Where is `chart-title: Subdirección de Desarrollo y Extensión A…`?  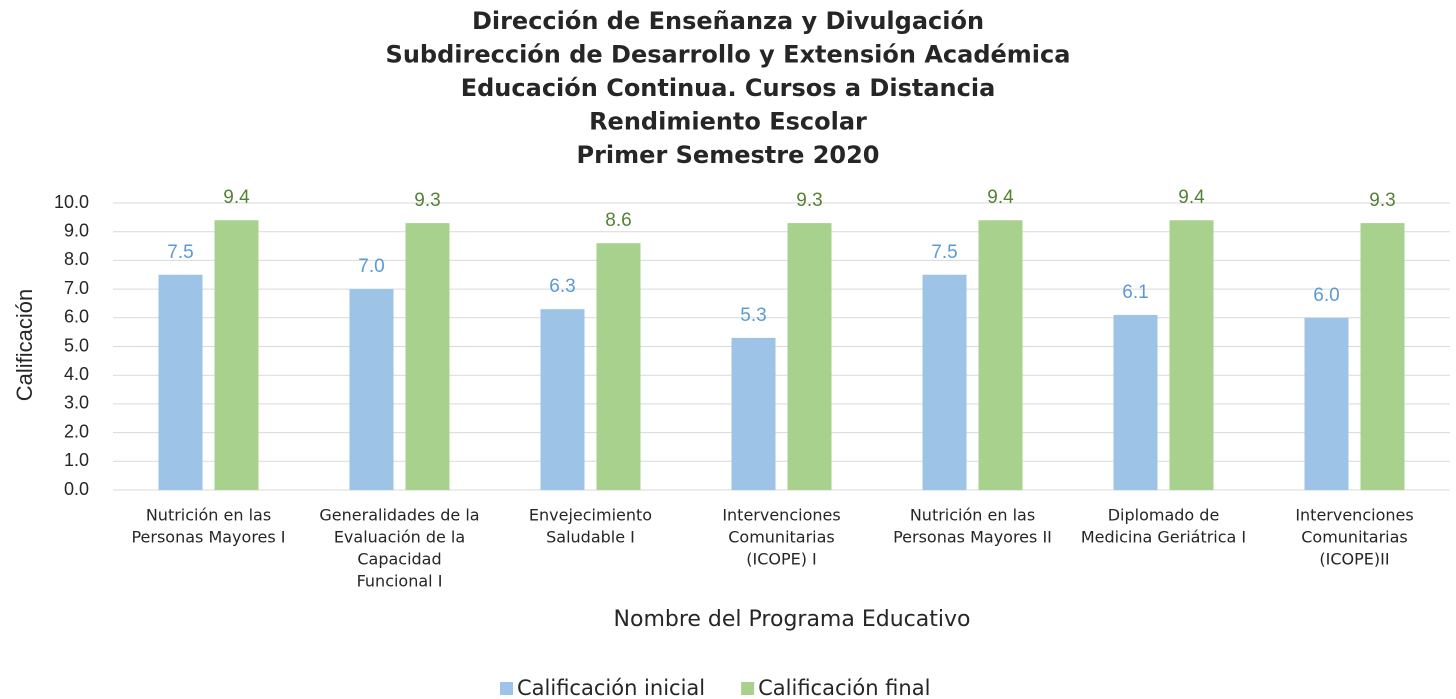 chart-title: Subdirección de Desarrollo y Extensión A… is located at coordinates (728, 55).